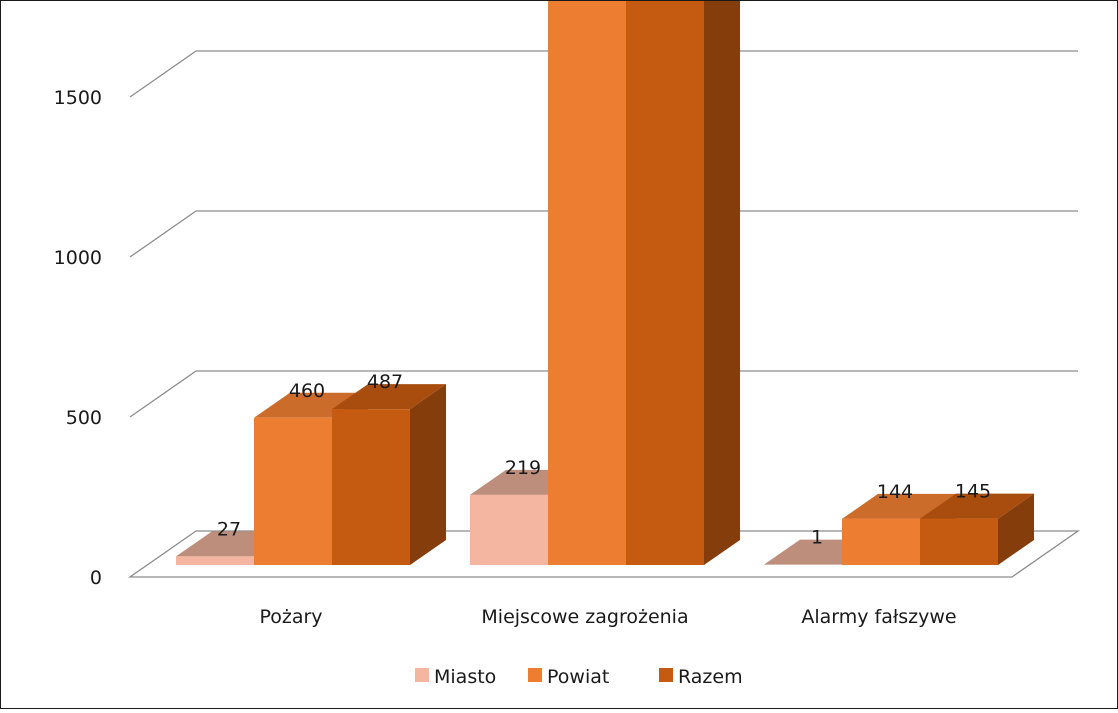 The height and width of the screenshot is (713, 1118). Describe the element at coordinates (895, 492) in the screenshot. I see `data-label: 144` at that location.